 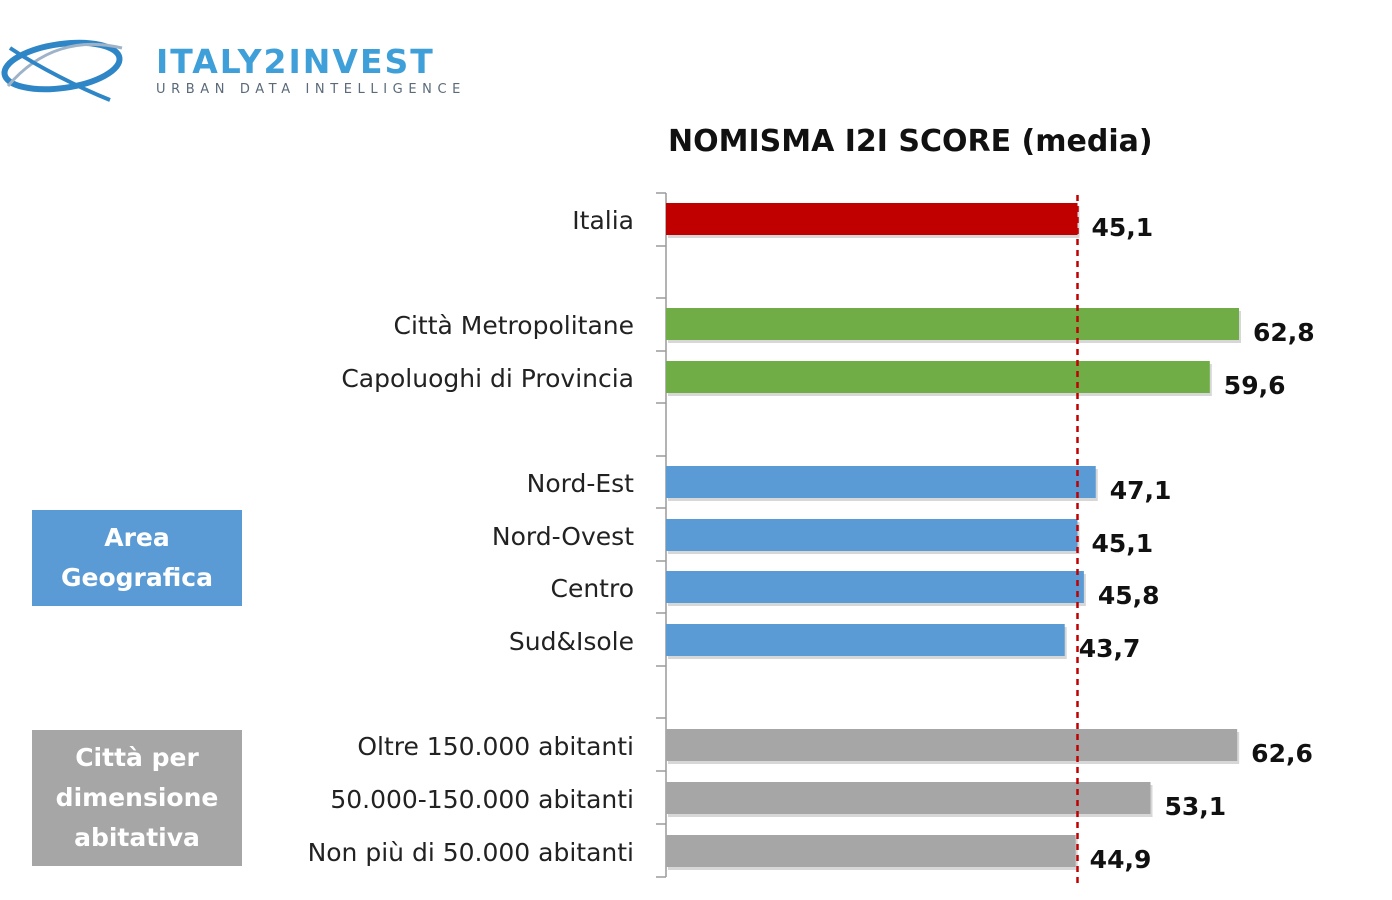 What do you see at coordinates (603, 220) in the screenshot?
I see `category-label: Italia` at bounding box center [603, 220].